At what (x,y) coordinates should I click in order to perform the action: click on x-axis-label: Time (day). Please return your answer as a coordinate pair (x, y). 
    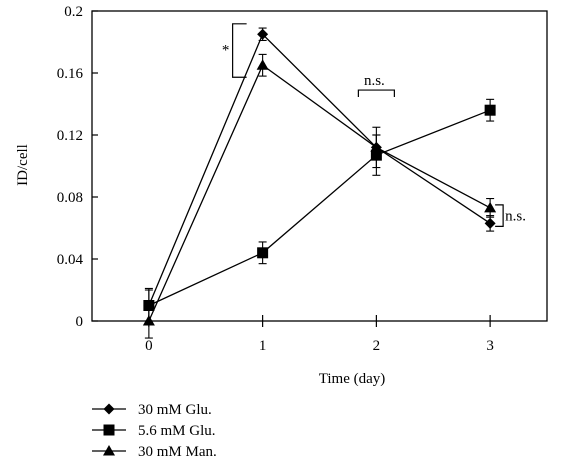
    Looking at the image, I should click on (352, 379).